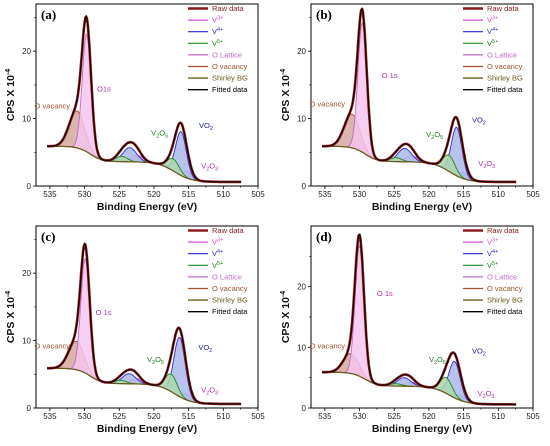 Image resolution: width=550 pixels, height=446 pixels. I want to click on y-axis-label-main: CPS X 10, so click(11, 98).